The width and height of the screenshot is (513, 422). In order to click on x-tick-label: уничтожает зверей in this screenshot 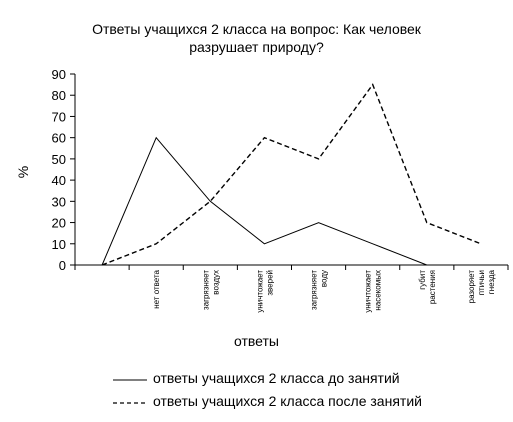, I will do `click(264, 291)`.